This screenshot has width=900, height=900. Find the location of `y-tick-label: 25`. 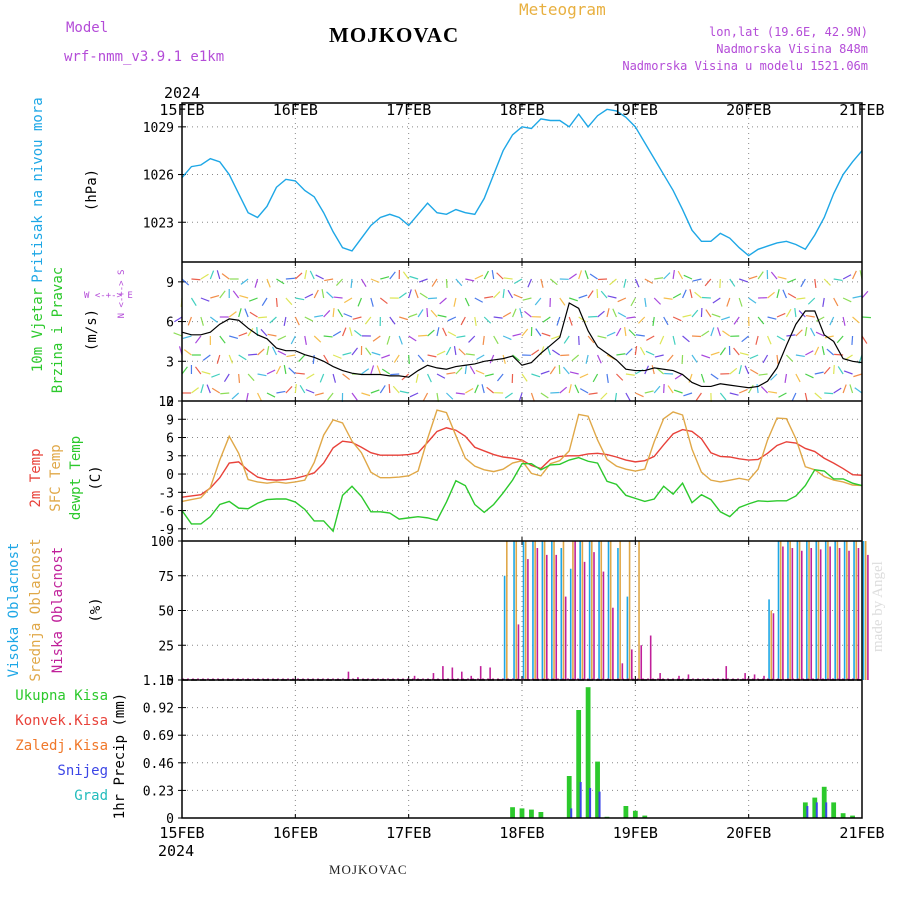

y-tick-label: 25 is located at coordinates (166, 646).